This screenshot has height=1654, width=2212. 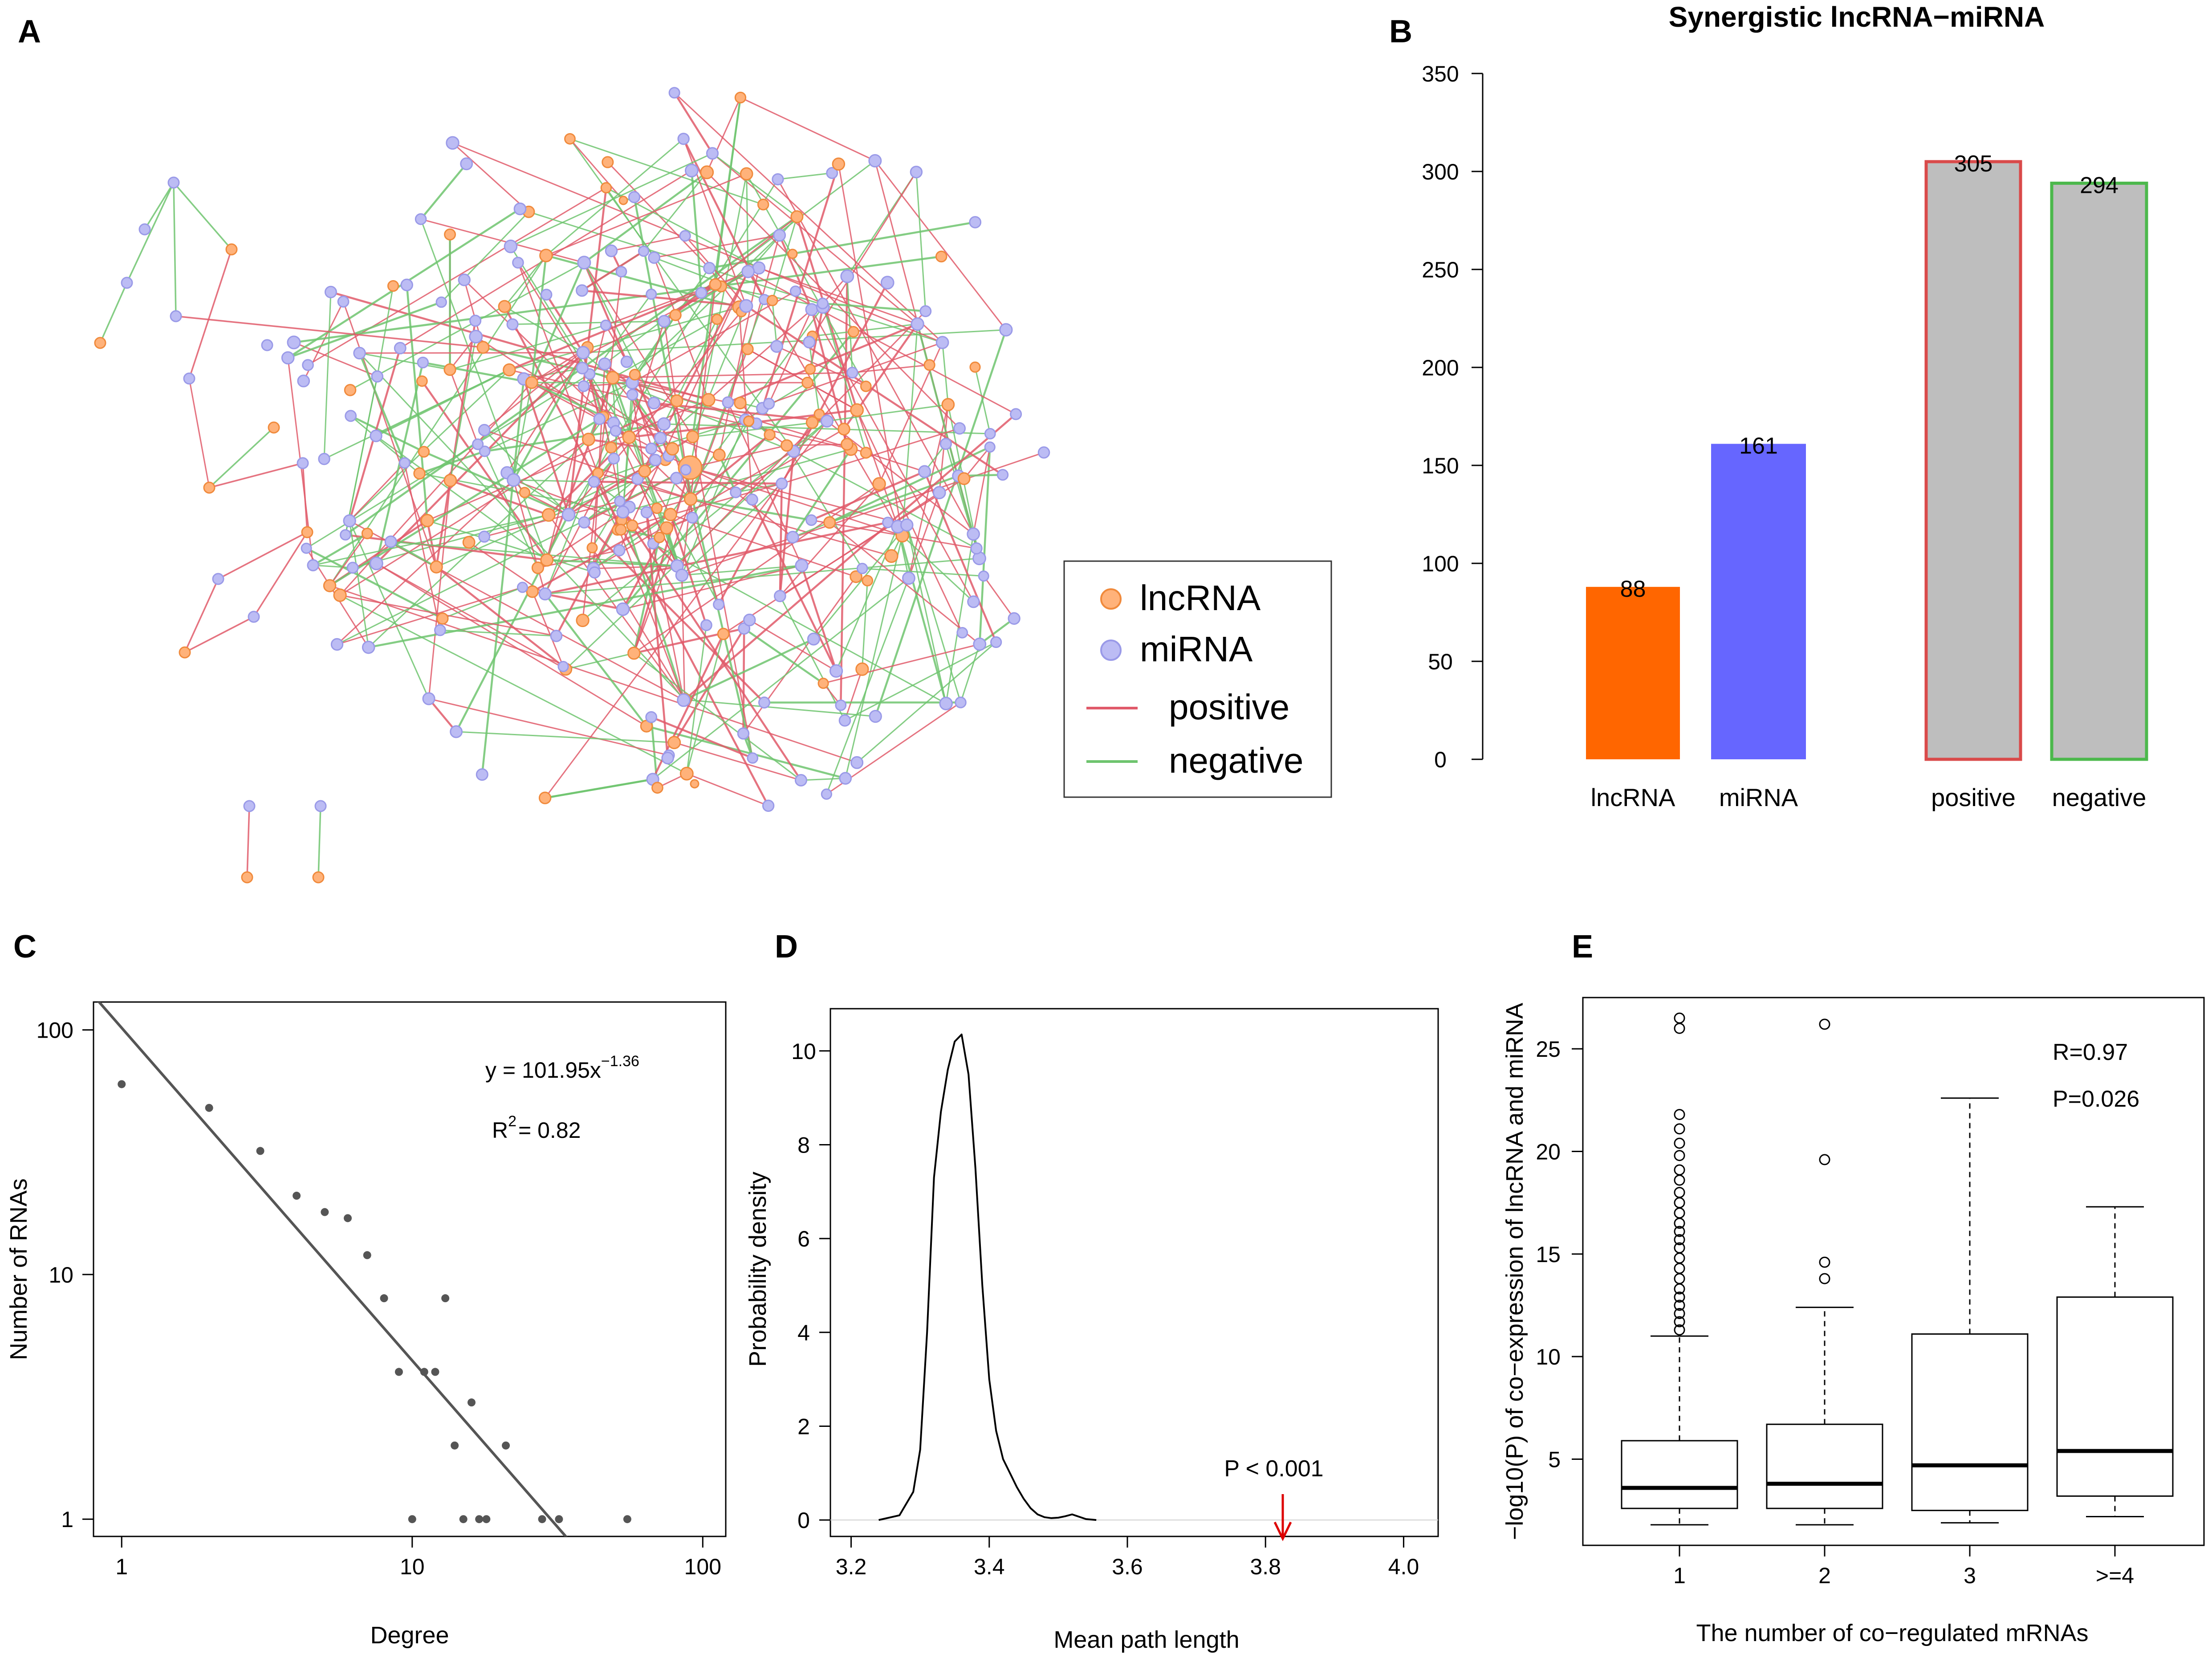 I want to click on bar-y-axis: 0 50 100 150 200 250 300 350, so click(x=1453, y=416).